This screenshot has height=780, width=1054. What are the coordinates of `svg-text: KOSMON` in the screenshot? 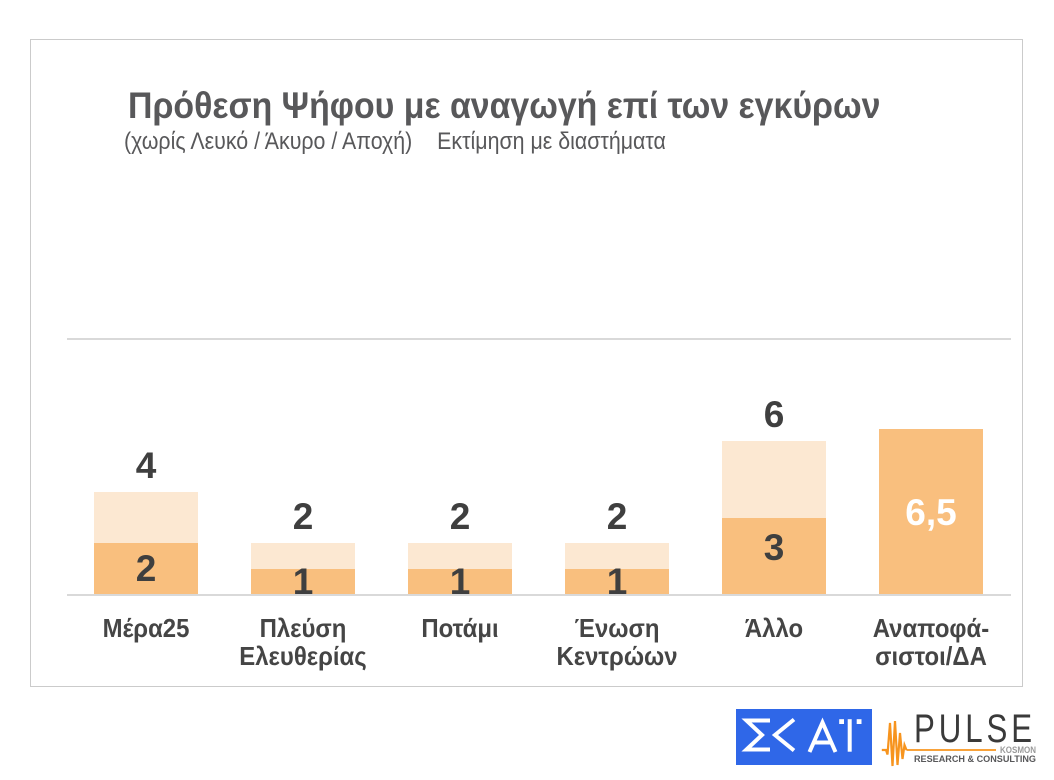 It's located at (1018, 750).